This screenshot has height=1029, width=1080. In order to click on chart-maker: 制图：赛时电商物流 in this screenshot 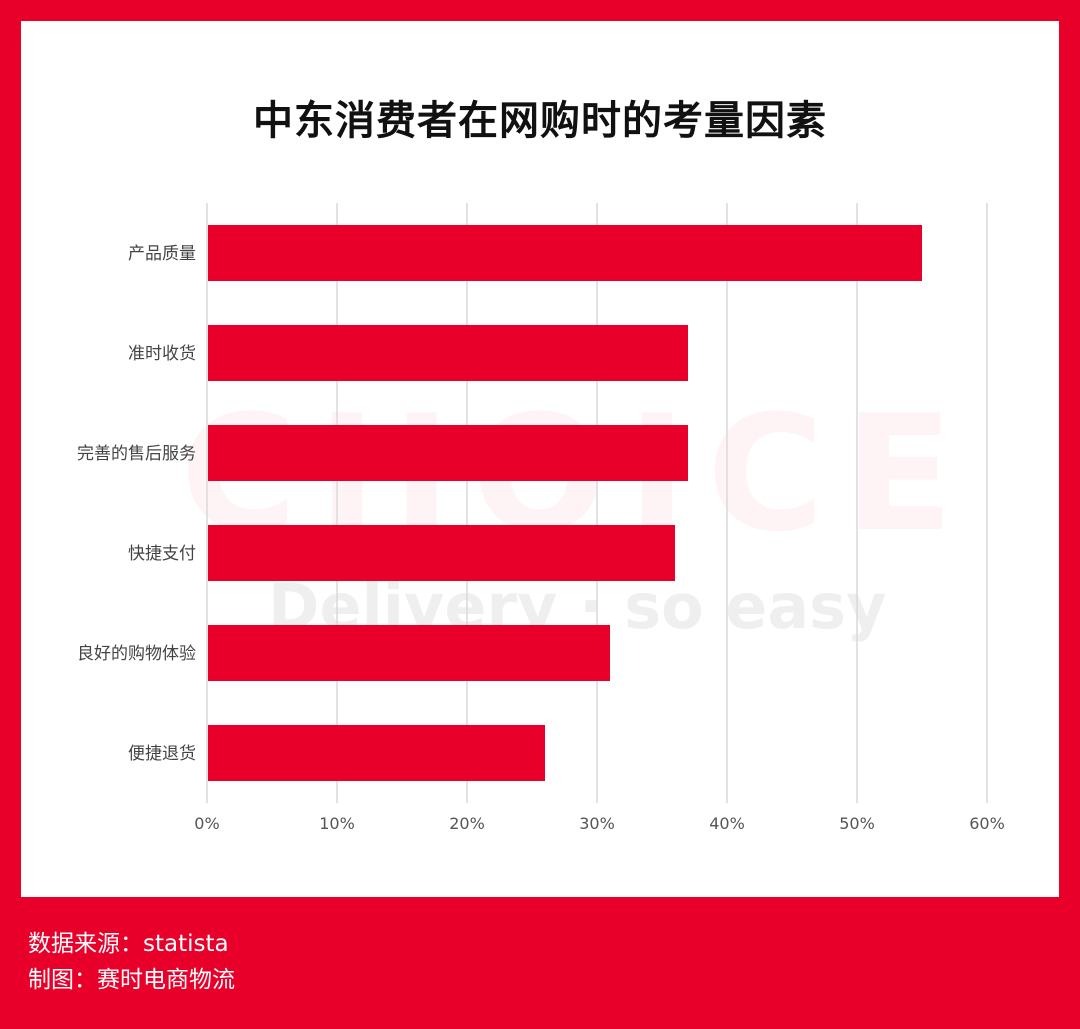, I will do `click(131, 980)`.